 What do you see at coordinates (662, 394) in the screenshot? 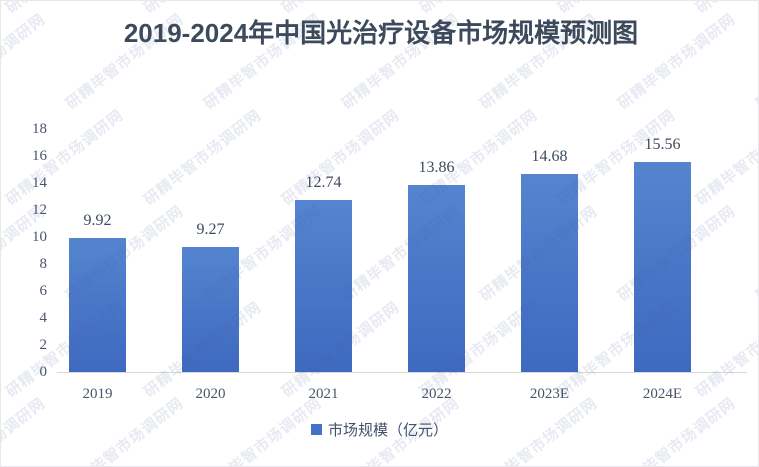
I see `x-axis-tick-2024E: 2024E` at bounding box center [662, 394].